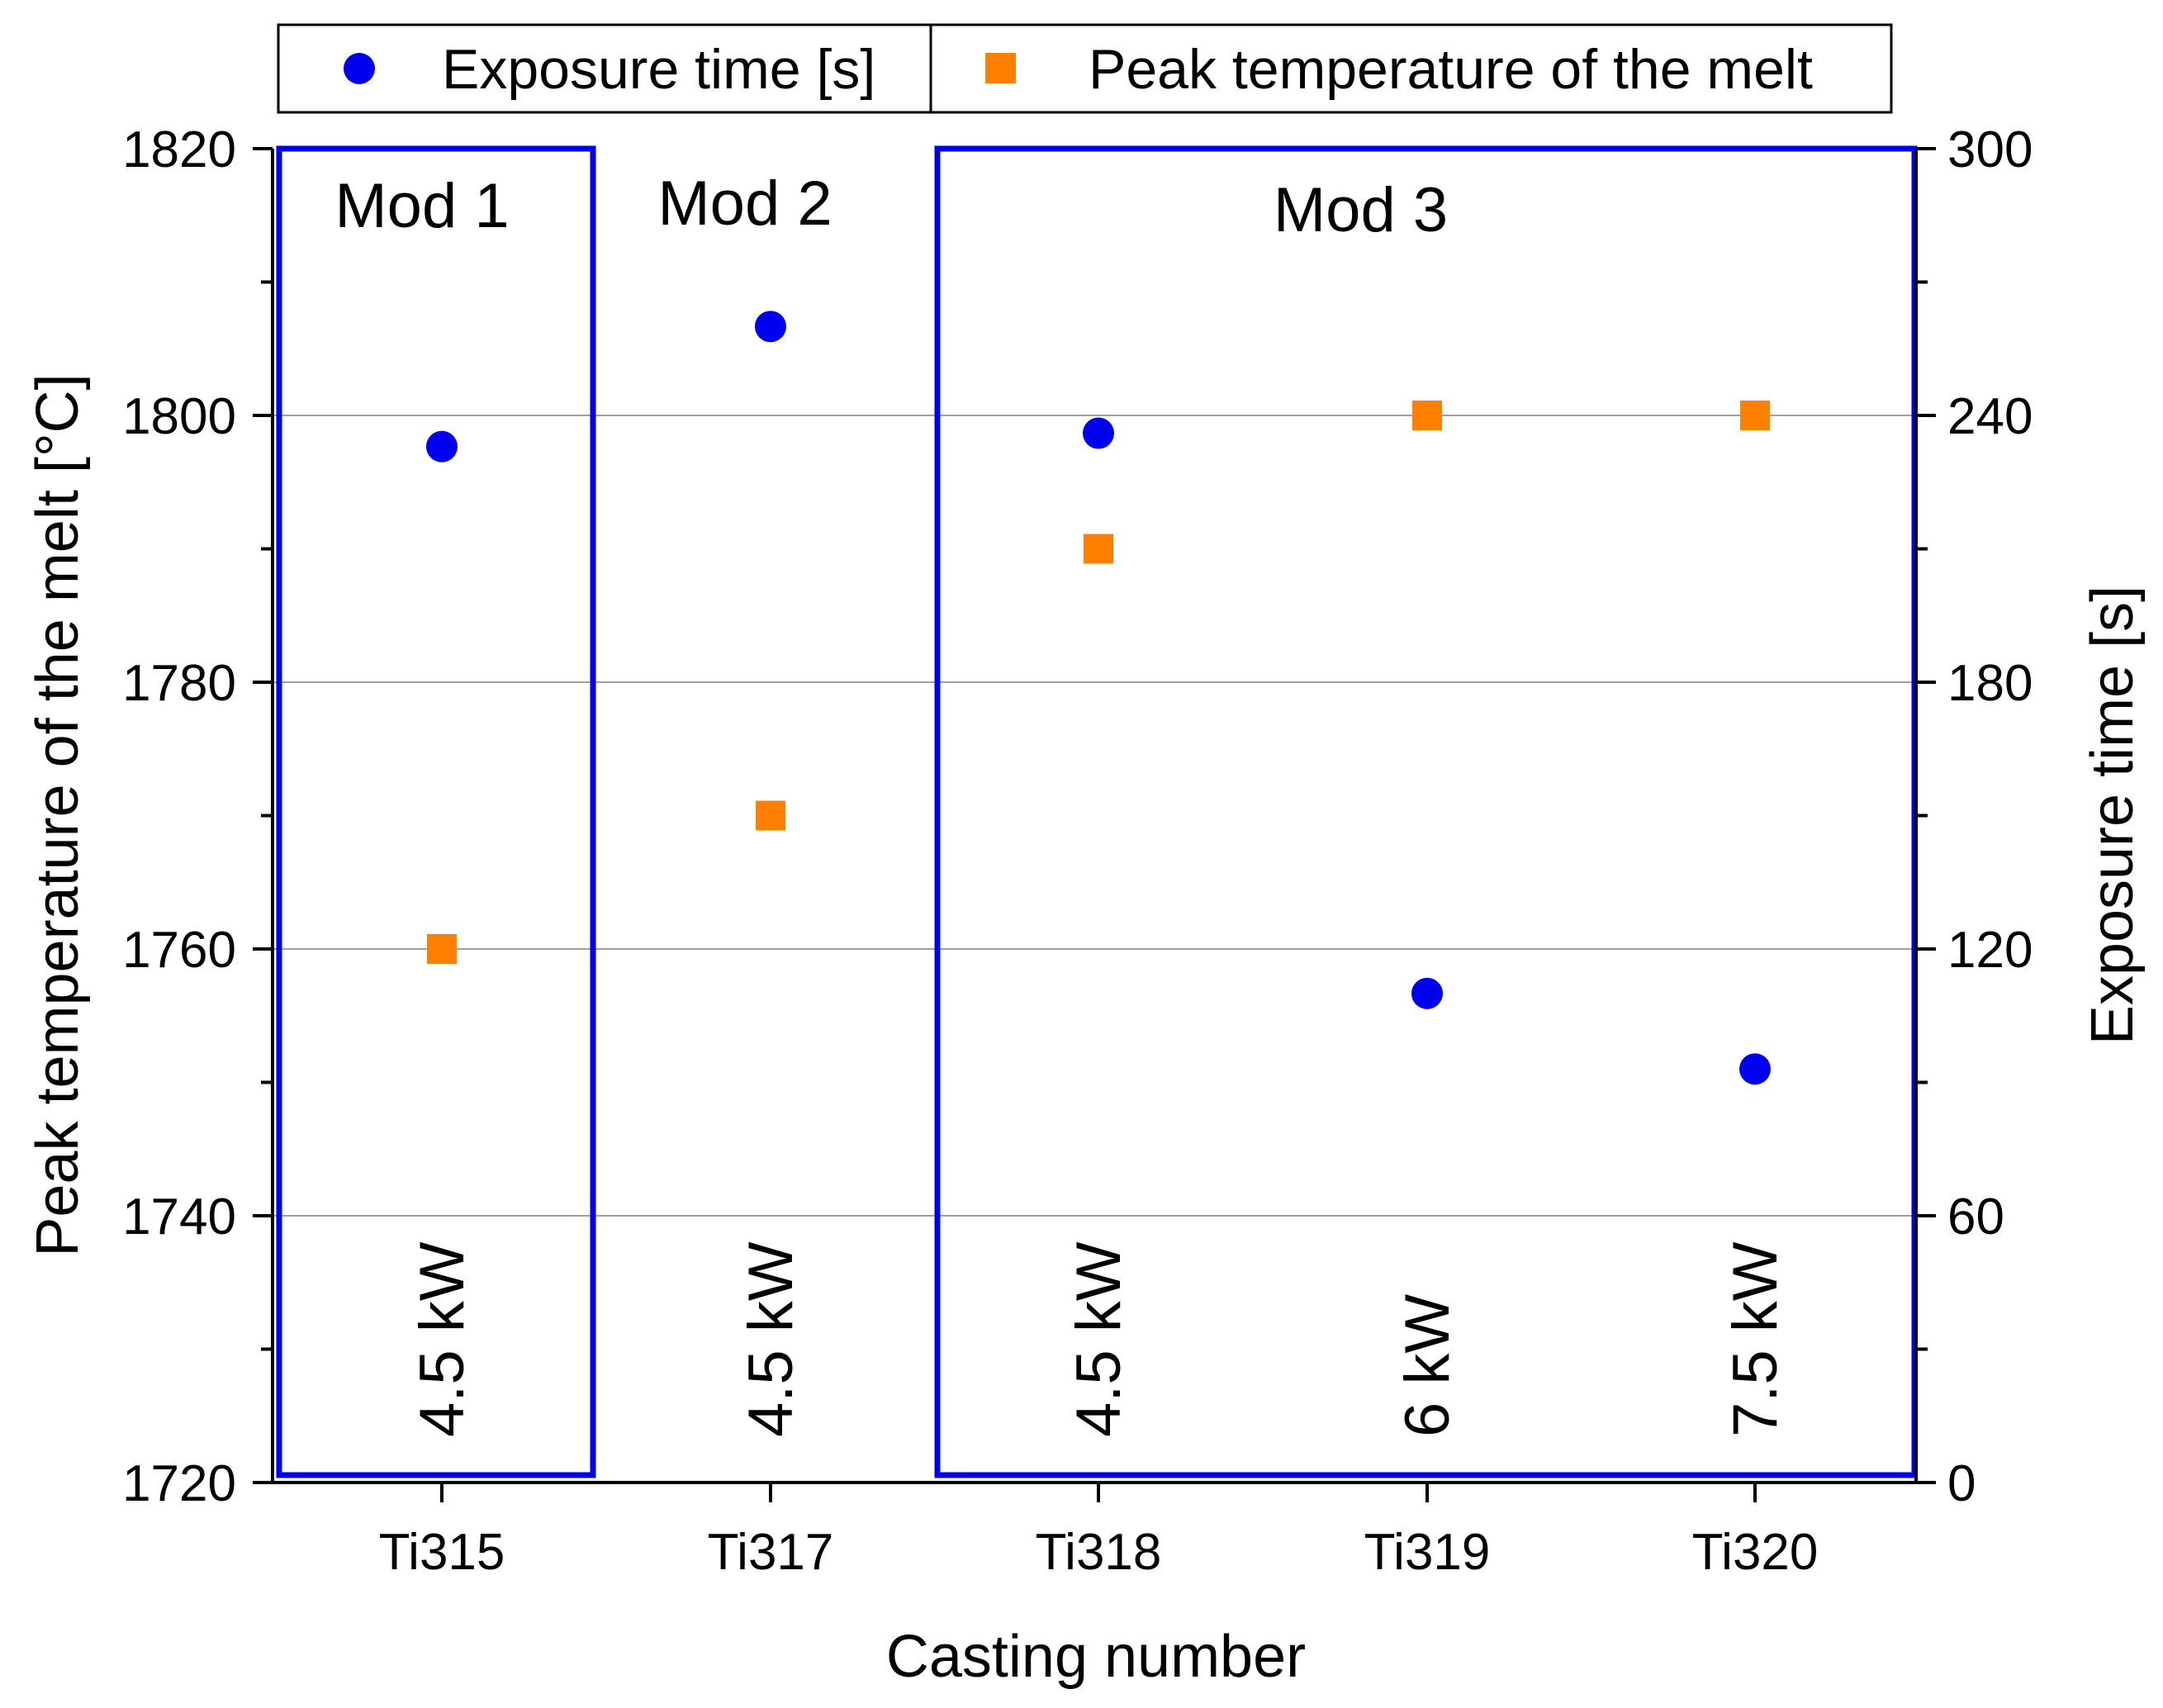 The width and height of the screenshot is (2163, 1708). Describe the element at coordinates (179, 1216) in the screenshot. I see `left-tick-label: 1740` at that location.